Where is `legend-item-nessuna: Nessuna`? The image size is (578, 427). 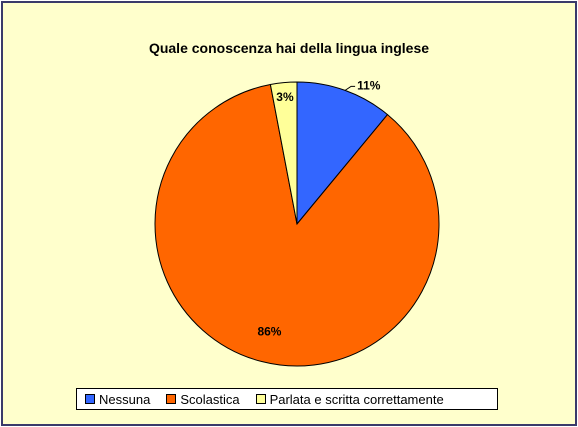 legend-item-nessuna: Nessuna is located at coordinates (117, 399).